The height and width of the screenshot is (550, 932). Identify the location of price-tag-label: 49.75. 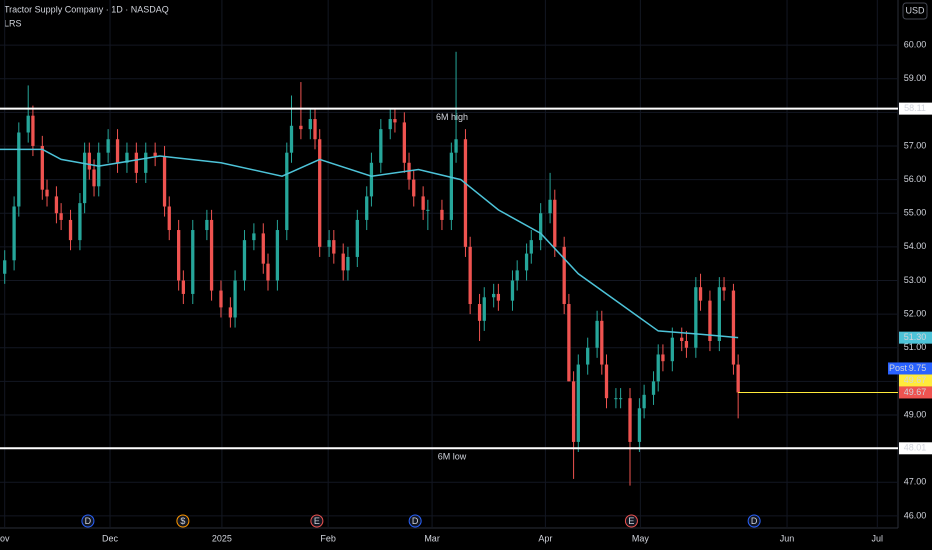
(915, 368).